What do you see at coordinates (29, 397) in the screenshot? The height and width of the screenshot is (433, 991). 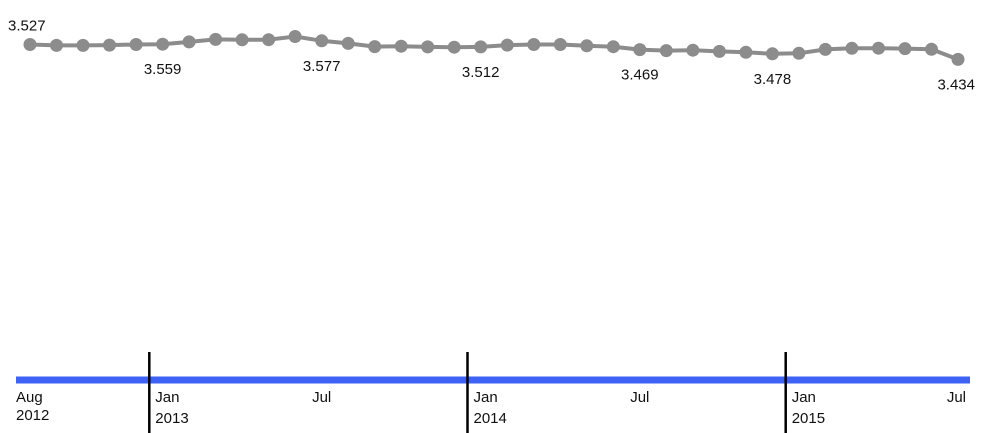 I see `x-tick-label: Aug` at bounding box center [29, 397].